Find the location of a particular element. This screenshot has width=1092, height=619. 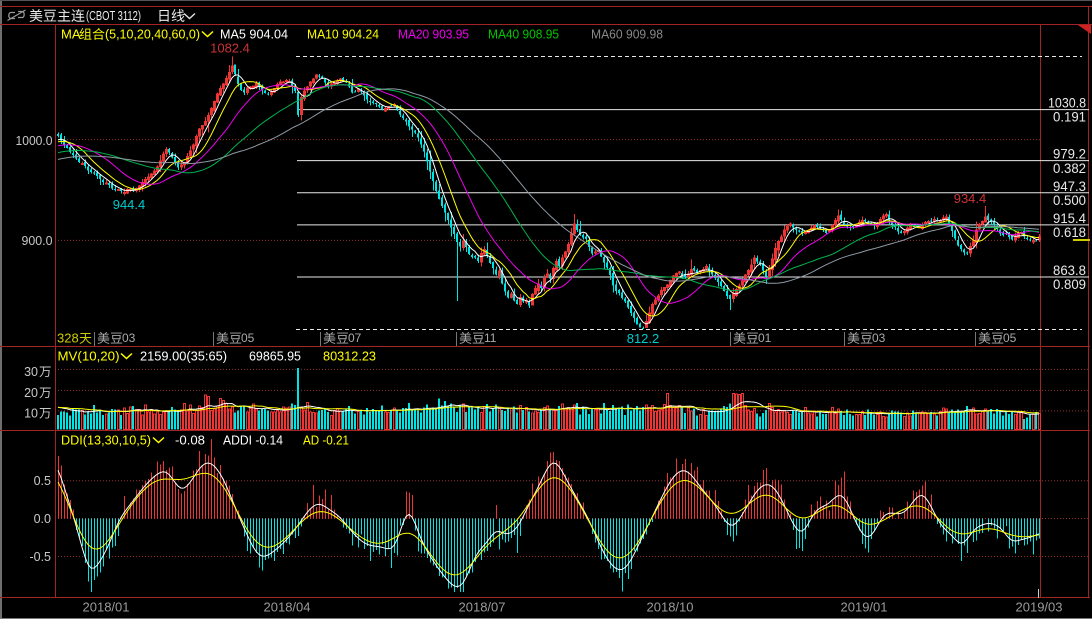

svg-text: DDI(13,30,10,5) is located at coordinates (106, 440).